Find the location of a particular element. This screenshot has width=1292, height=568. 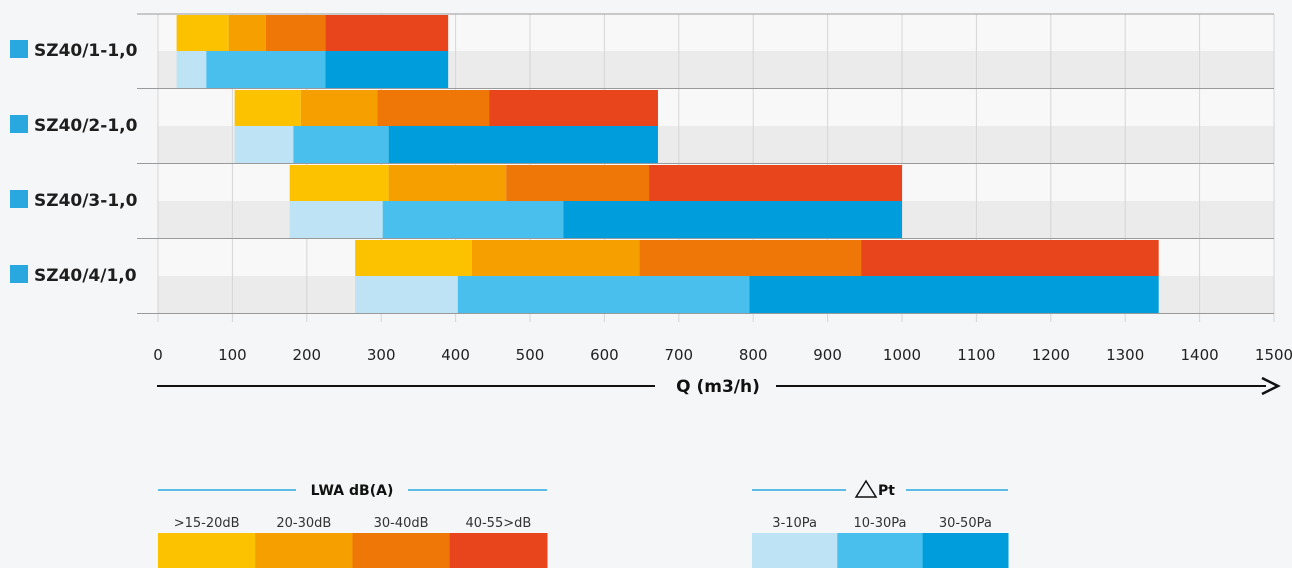

legend-sound-title: LWA dB(A) is located at coordinates (352, 491).